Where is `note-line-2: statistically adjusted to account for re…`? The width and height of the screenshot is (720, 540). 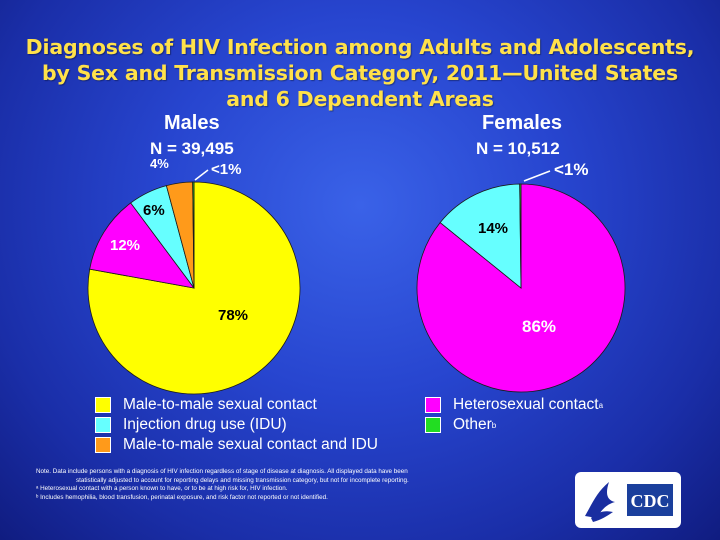
note-line-2: statistically adjusted to account for re… is located at coordinates (242, 480).